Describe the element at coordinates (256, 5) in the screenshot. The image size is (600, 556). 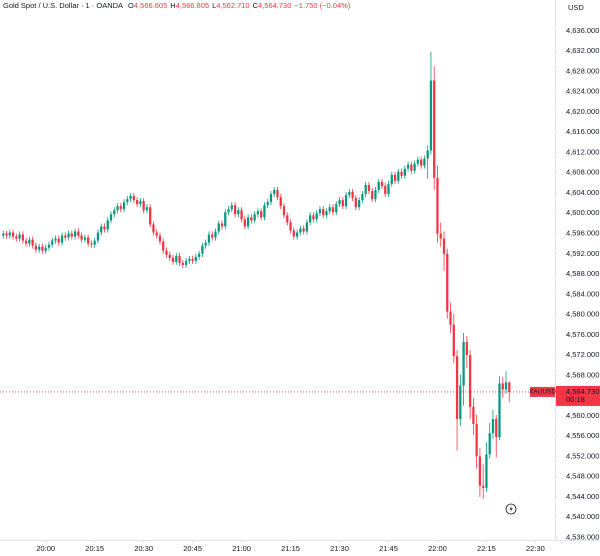
I see `ohlc-key: C` at that location.